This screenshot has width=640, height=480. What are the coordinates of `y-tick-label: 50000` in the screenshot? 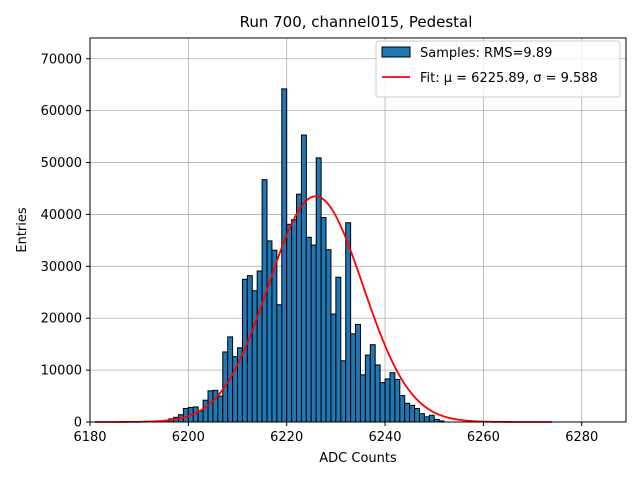 It's located at (61, 163).